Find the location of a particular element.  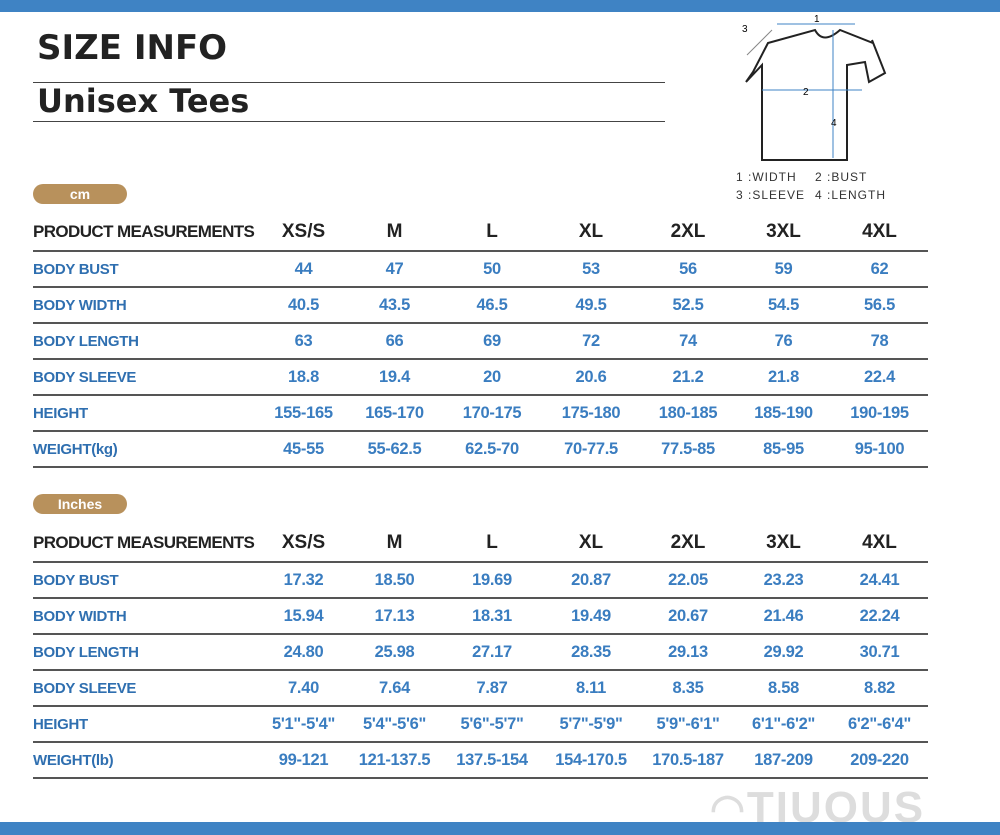

row-label: WEIGHT(lb) is located at coordinates (146, 760).